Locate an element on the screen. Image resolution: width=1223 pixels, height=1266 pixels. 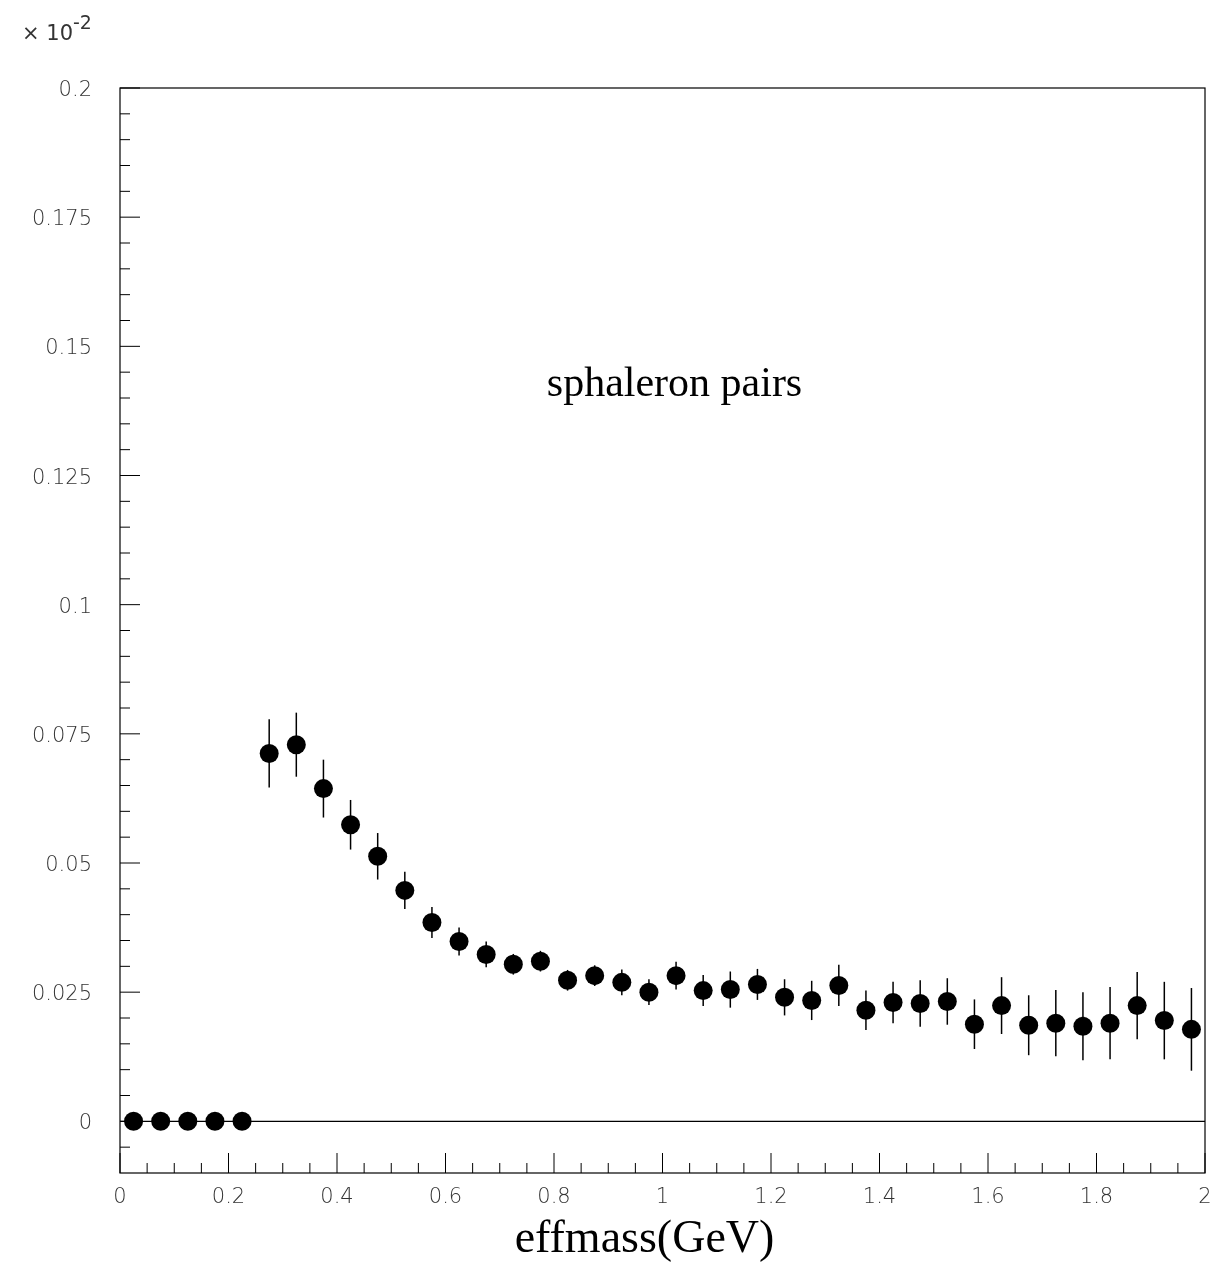
x-tick-label: 0.8 is located at coordinates (554, 1196).